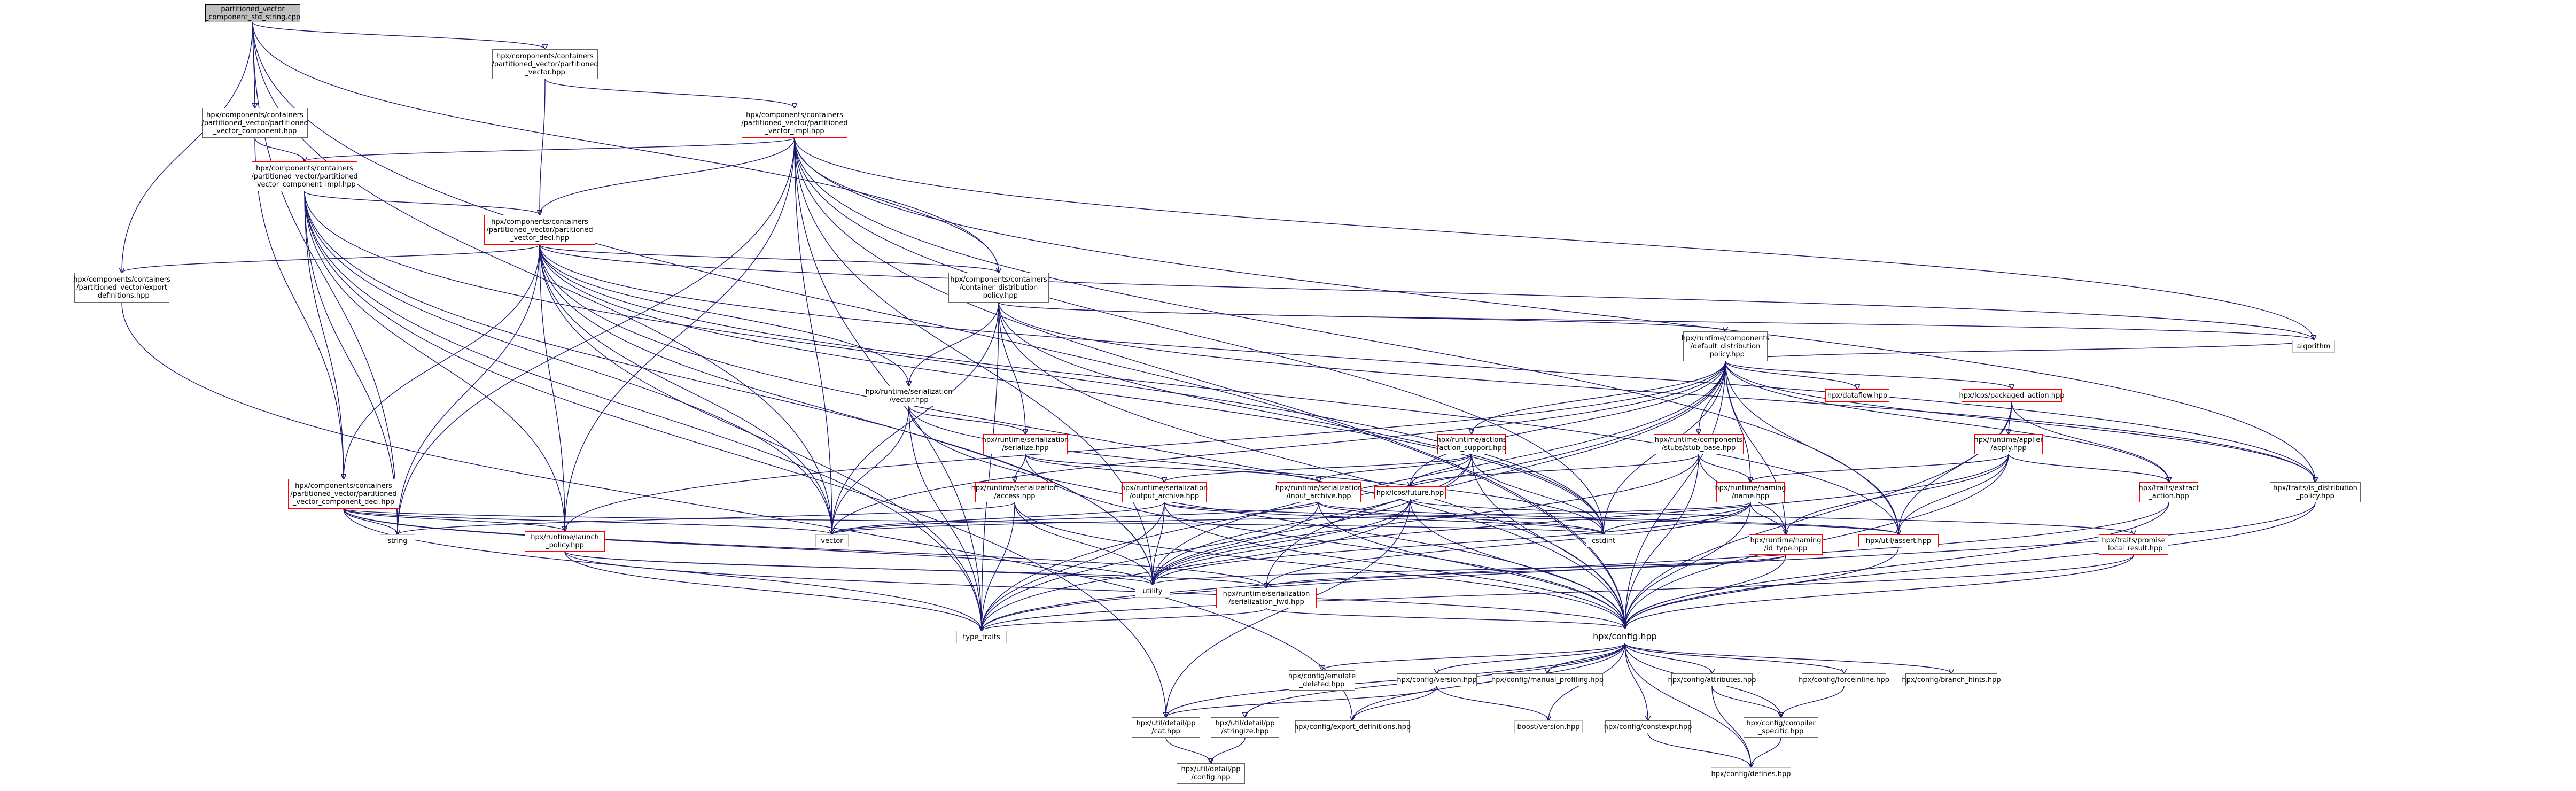 The height and width of the screenshot is (791, 2576). Describe the element at coordinates (2169, 492) in the screenshot. I see `node-extract-action-hpp: hpx/traits/extract _action.hpp` at that location.